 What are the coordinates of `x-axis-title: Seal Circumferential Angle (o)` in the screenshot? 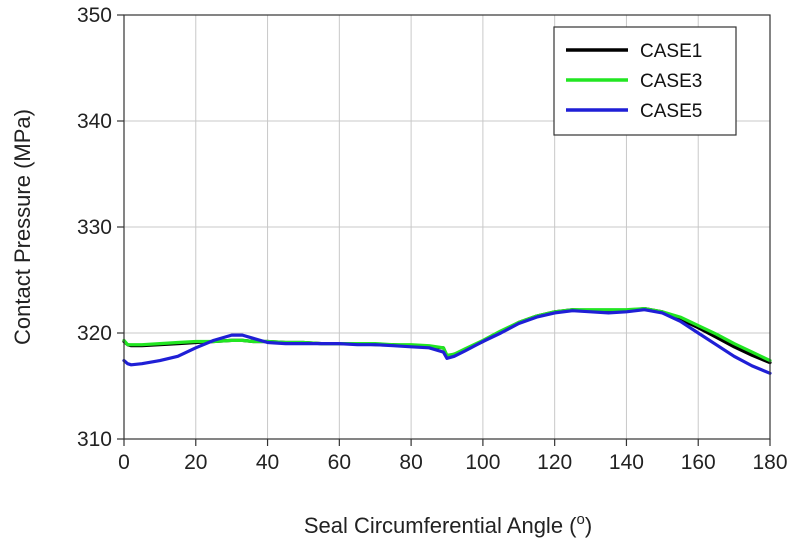 It's located at (448, 524).